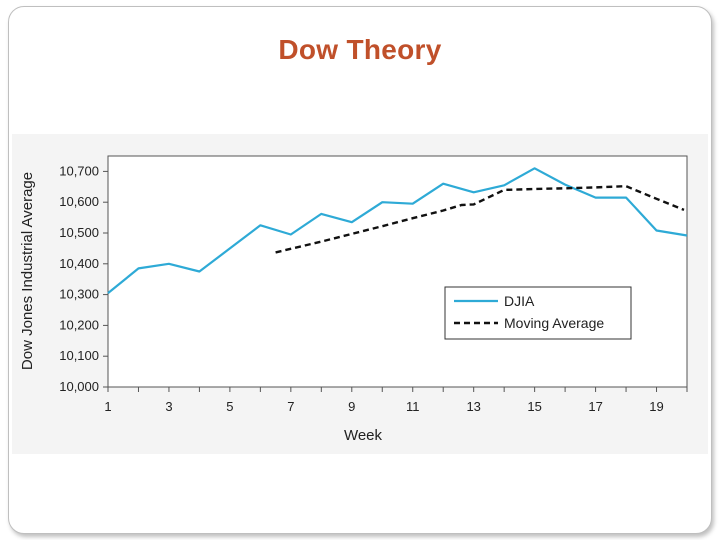 The height and width of the screenshot is (540, 720). What do you see at coordinates (168, 406) in the screenshot?
I see `x-tick-label: 3` at bounding box center [168, 406].